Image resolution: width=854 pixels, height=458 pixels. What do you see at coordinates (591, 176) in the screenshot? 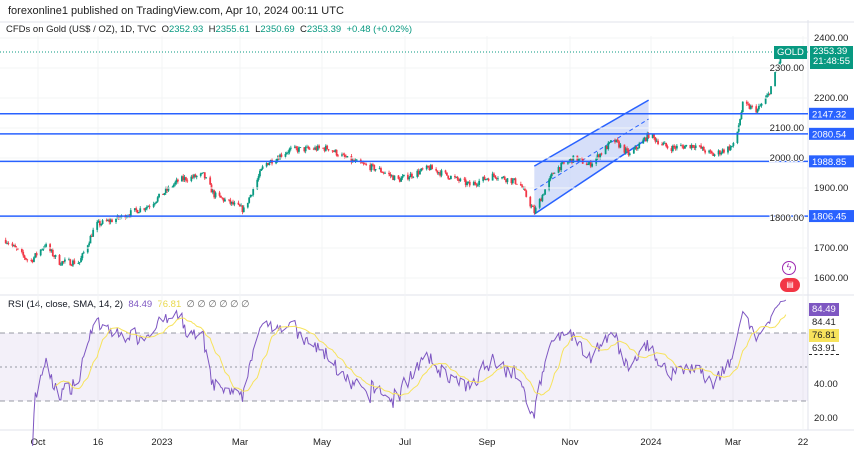
I see `channel-lower` at bounding box center [591, 176].